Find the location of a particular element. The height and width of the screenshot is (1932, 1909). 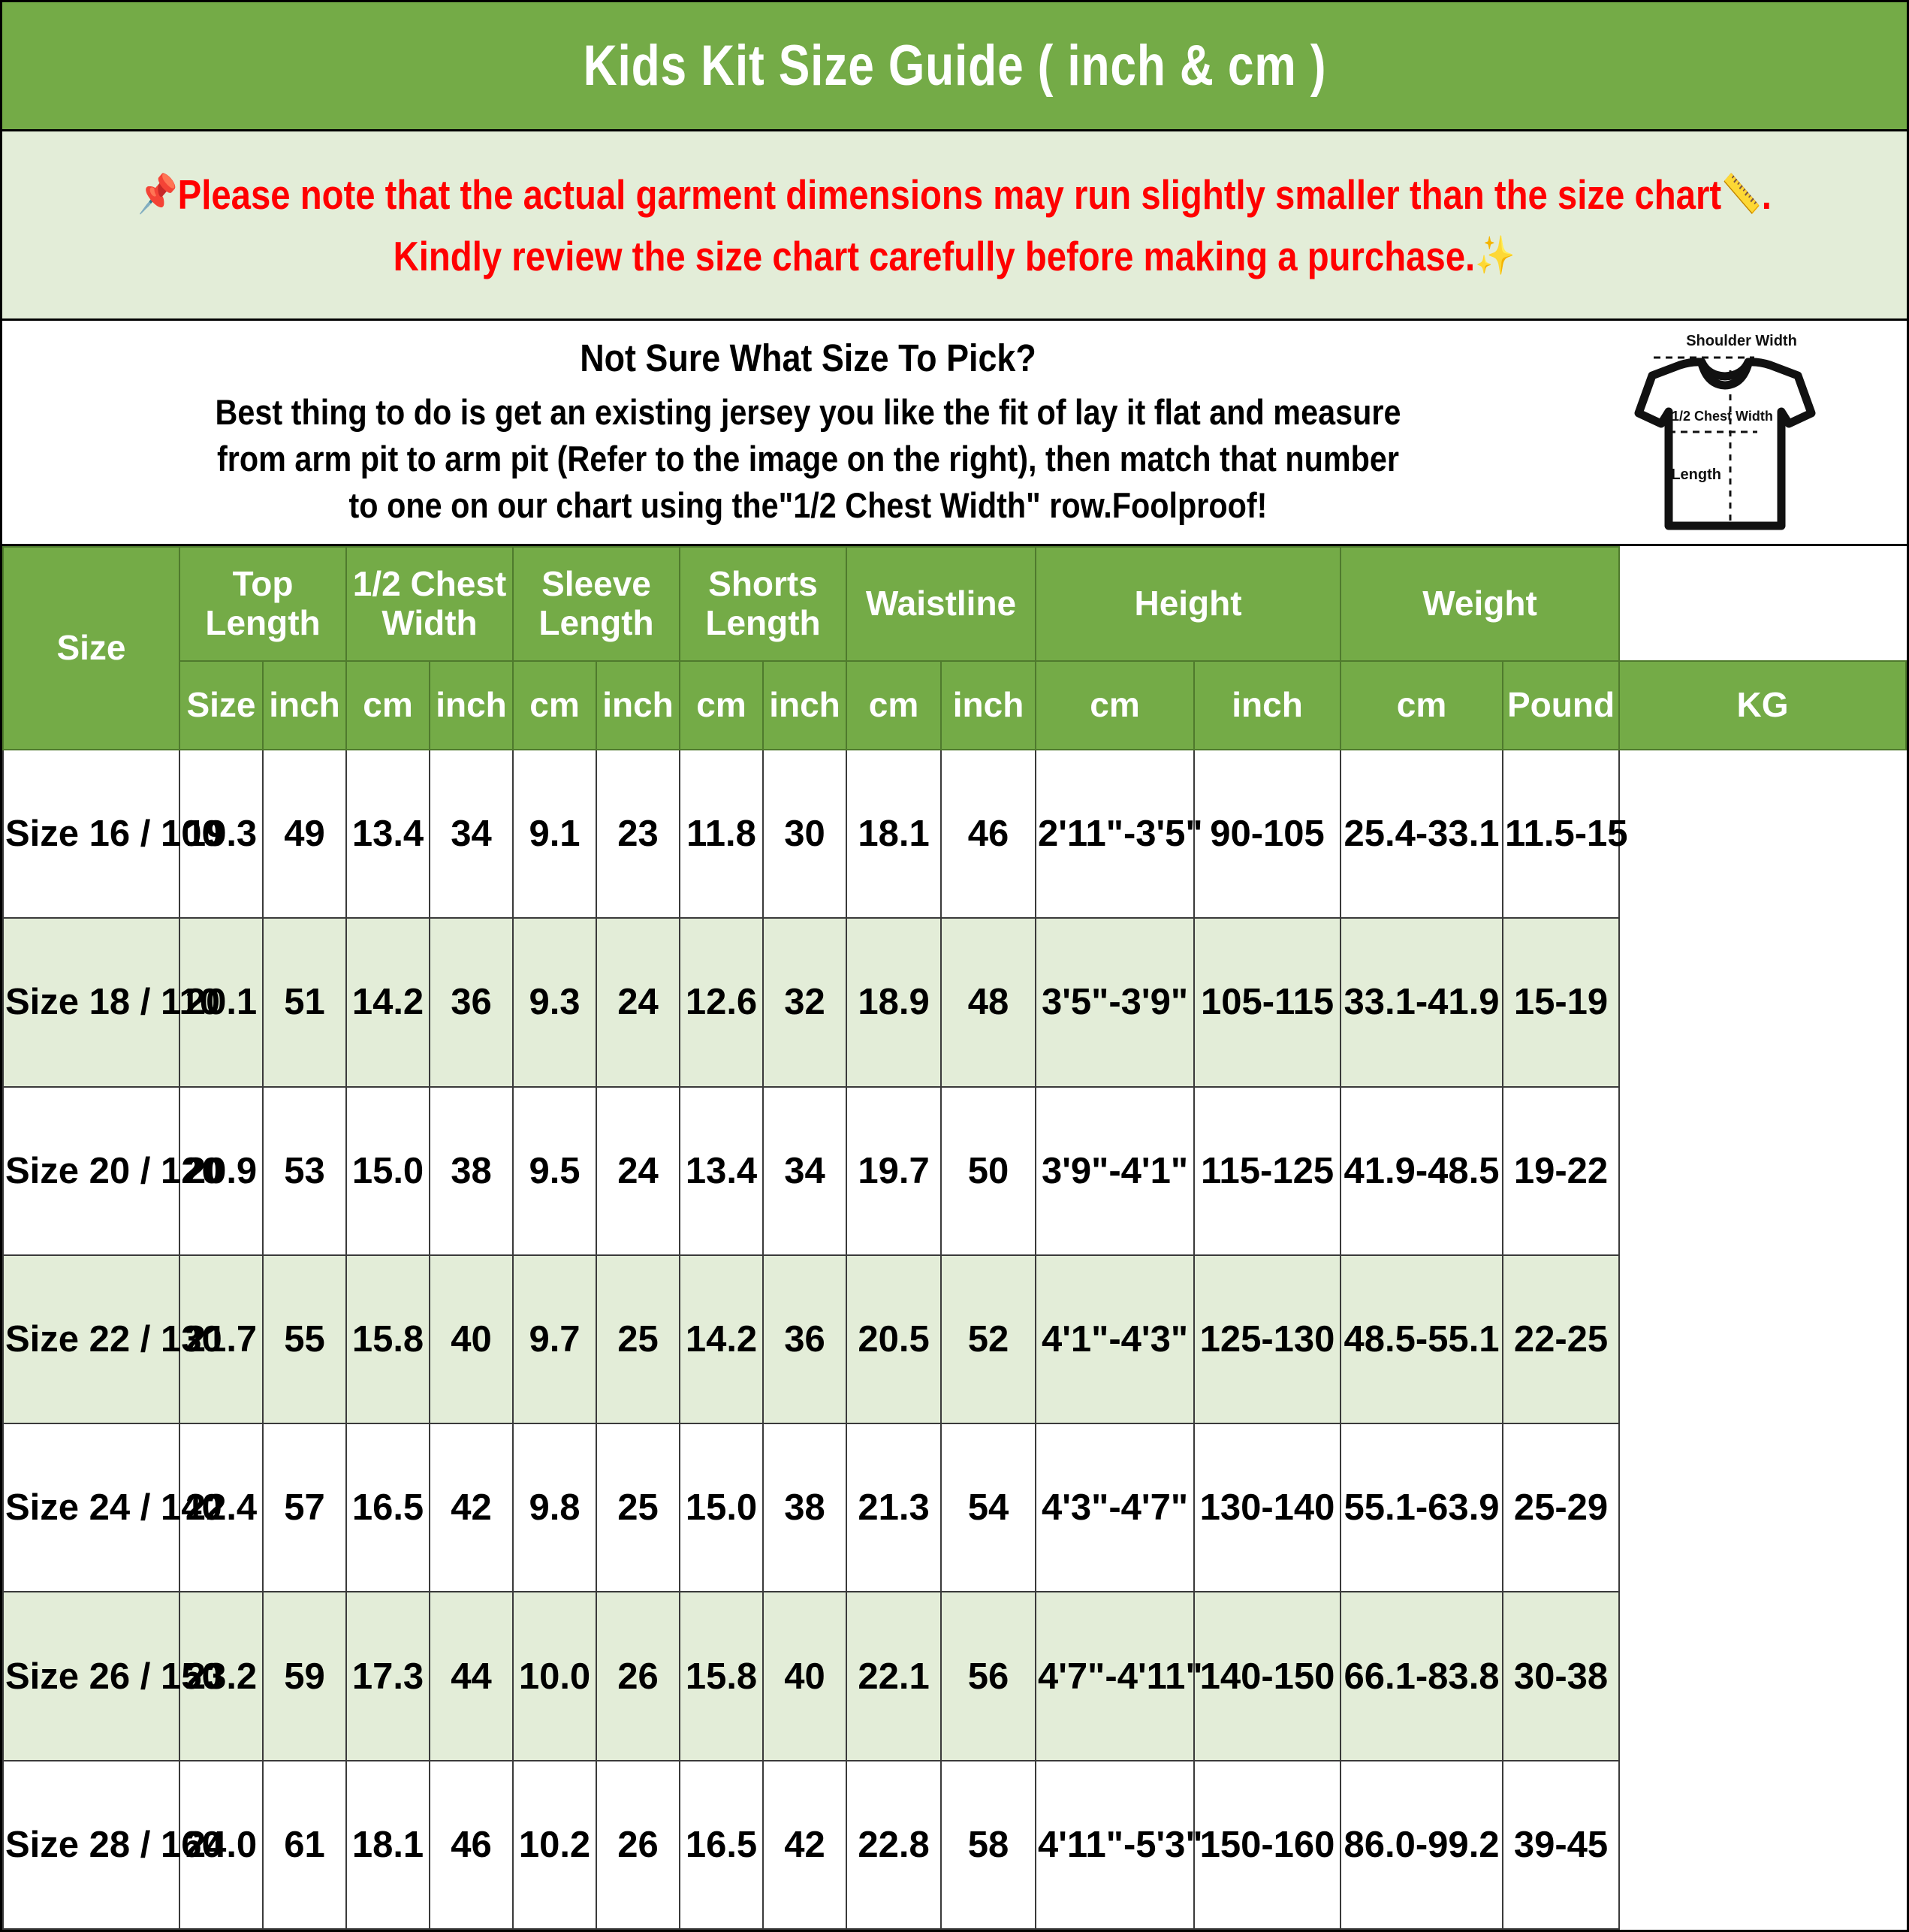

cell-value: 13.4 is located at coordinates (387, 833).